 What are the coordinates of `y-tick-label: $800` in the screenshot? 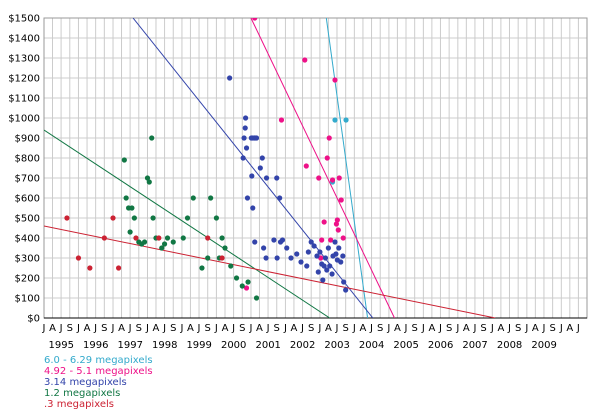 It's located at (27, 159).